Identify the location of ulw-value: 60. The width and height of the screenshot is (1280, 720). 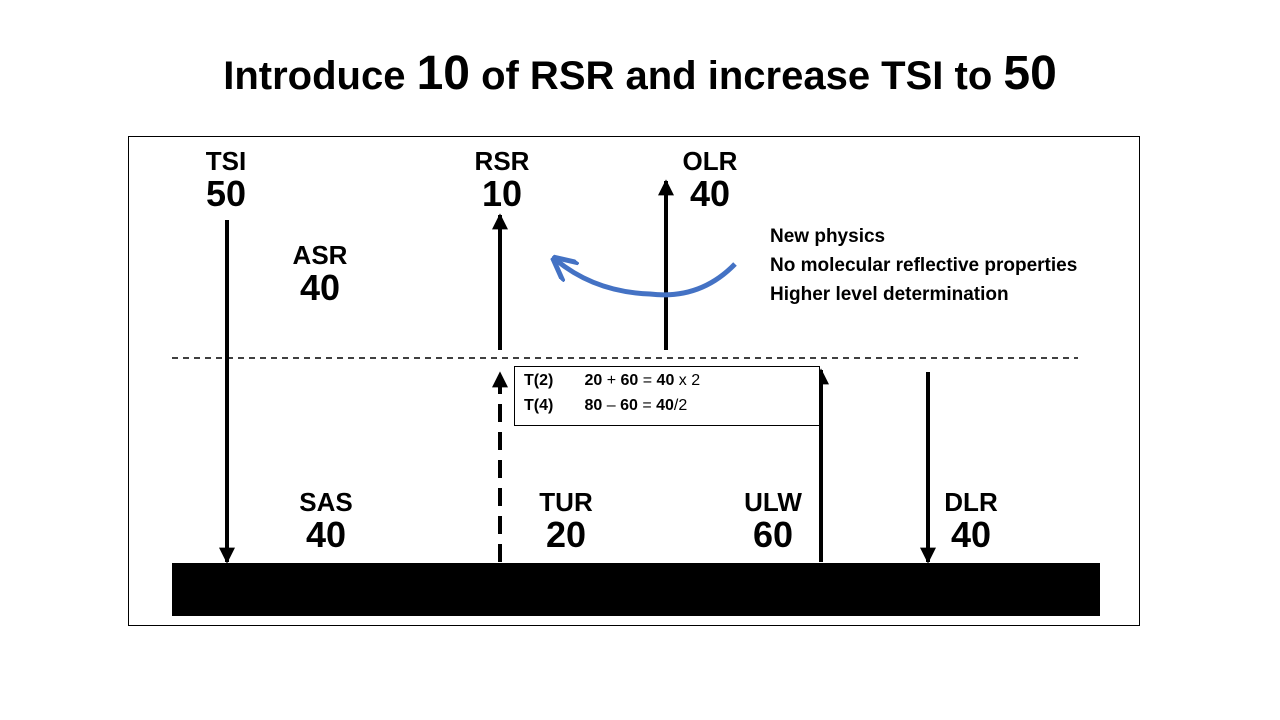
(773, 534).